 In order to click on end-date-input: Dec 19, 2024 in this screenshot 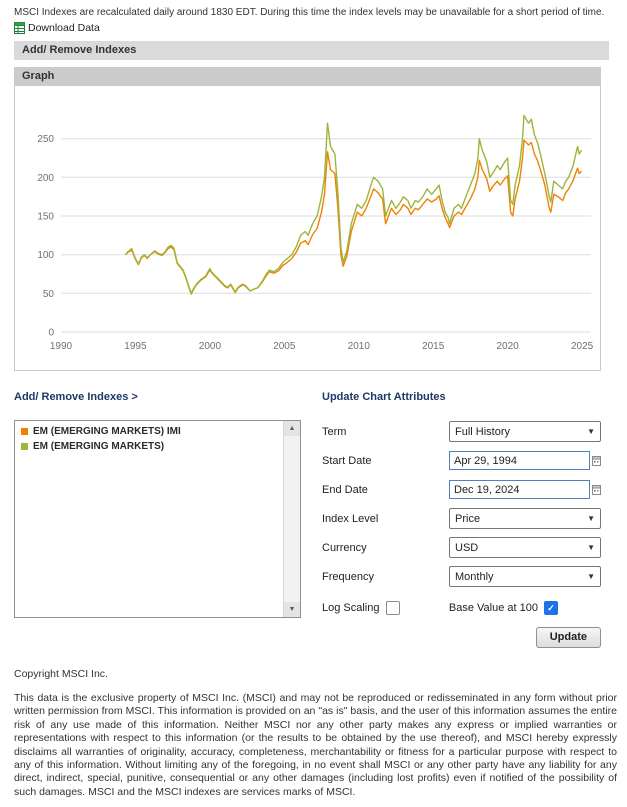, I will do `click(519, 489)`.